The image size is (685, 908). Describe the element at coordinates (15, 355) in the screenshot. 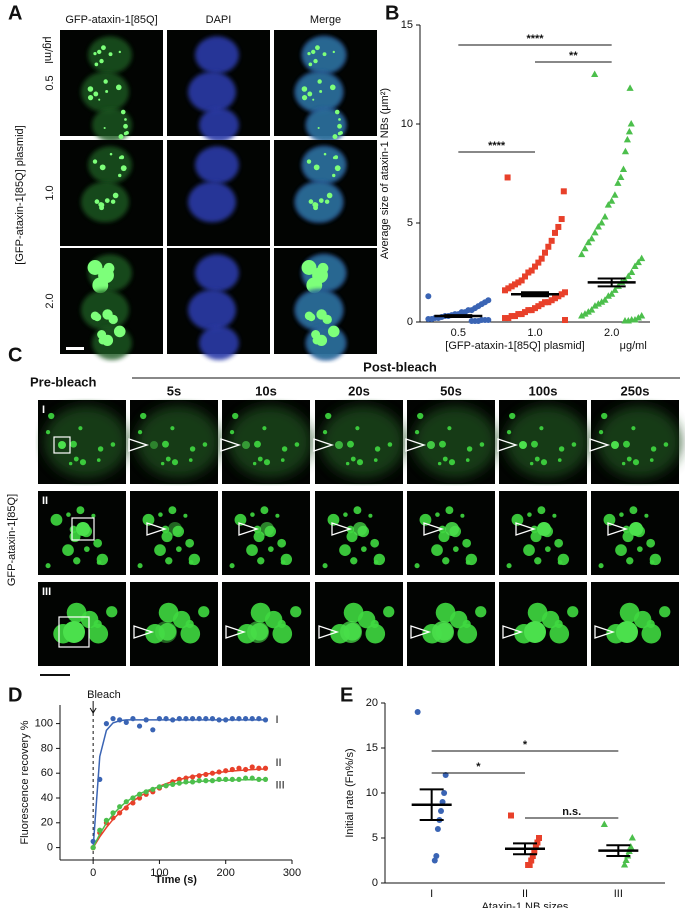

I see `panel-label: C` at that location.